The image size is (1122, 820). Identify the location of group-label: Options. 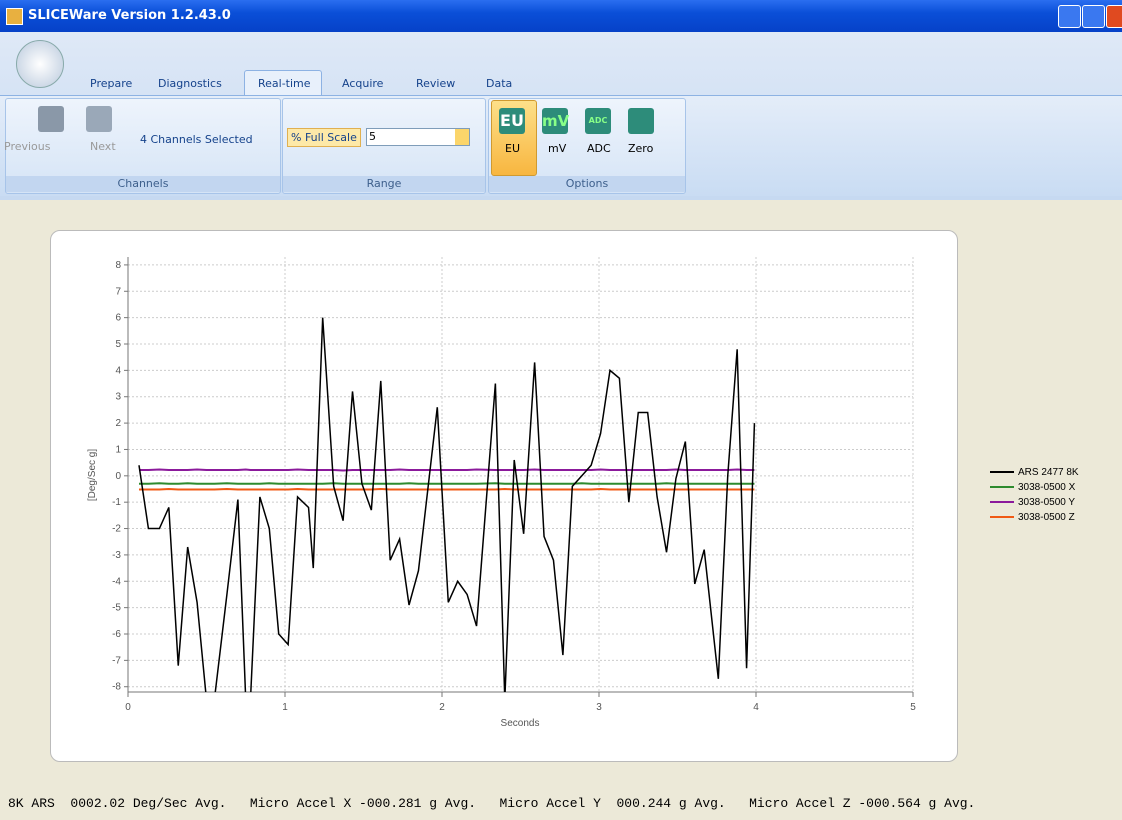
(587, 184).